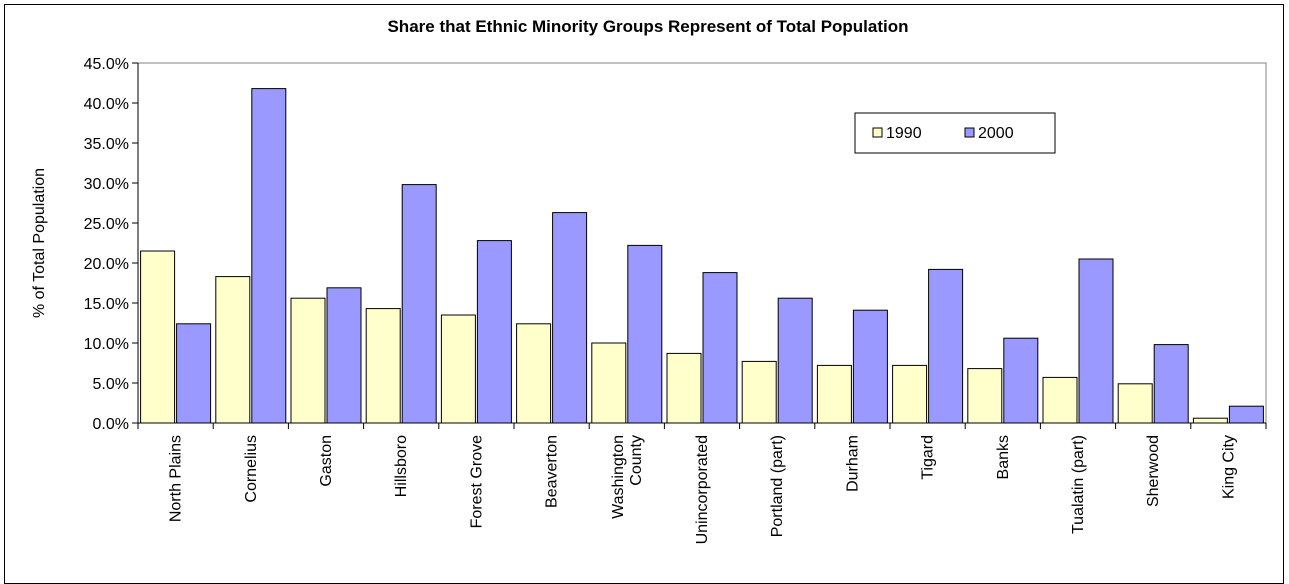  What do you see at coordinates (111, 384) in the screenshot?
I see `y-tick-label: 5.0%` at bounding box center [111, 384].